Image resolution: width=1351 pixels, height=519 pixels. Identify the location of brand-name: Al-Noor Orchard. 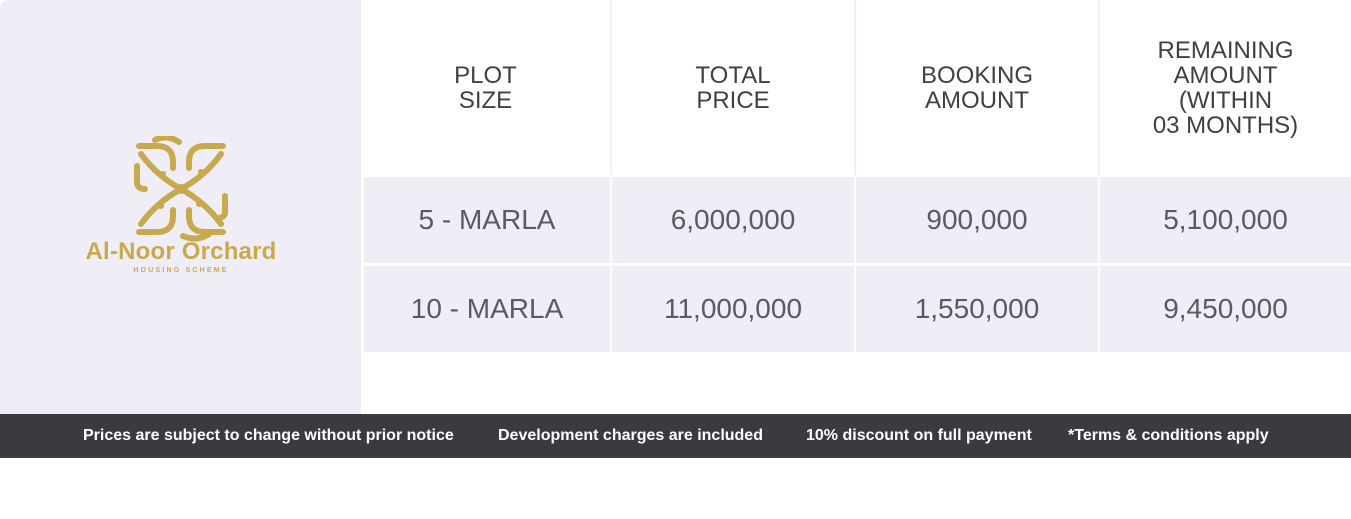
(181, 251).